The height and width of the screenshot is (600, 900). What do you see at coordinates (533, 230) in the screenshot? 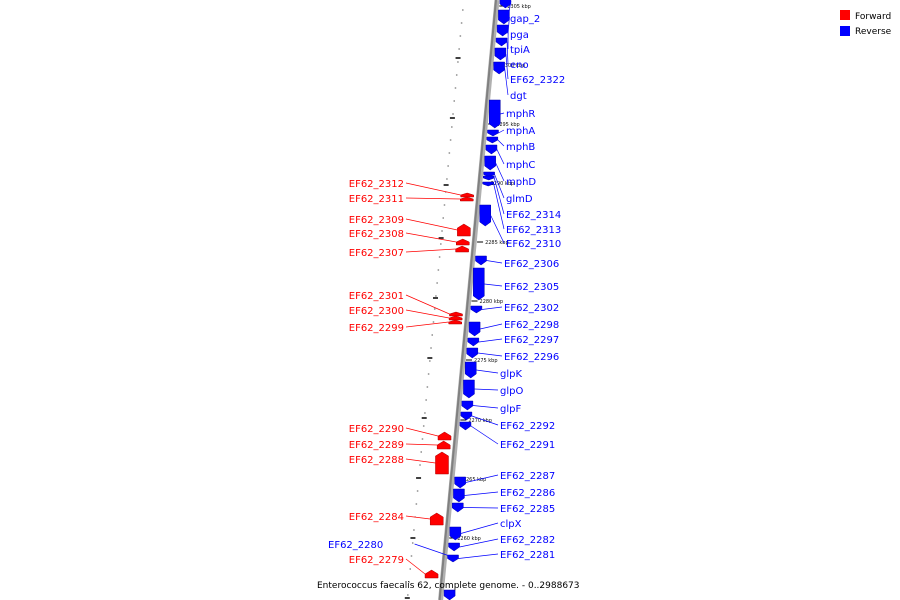
I see `gene-label-reverse: EF62_2313` at bounding box center [533, 230].